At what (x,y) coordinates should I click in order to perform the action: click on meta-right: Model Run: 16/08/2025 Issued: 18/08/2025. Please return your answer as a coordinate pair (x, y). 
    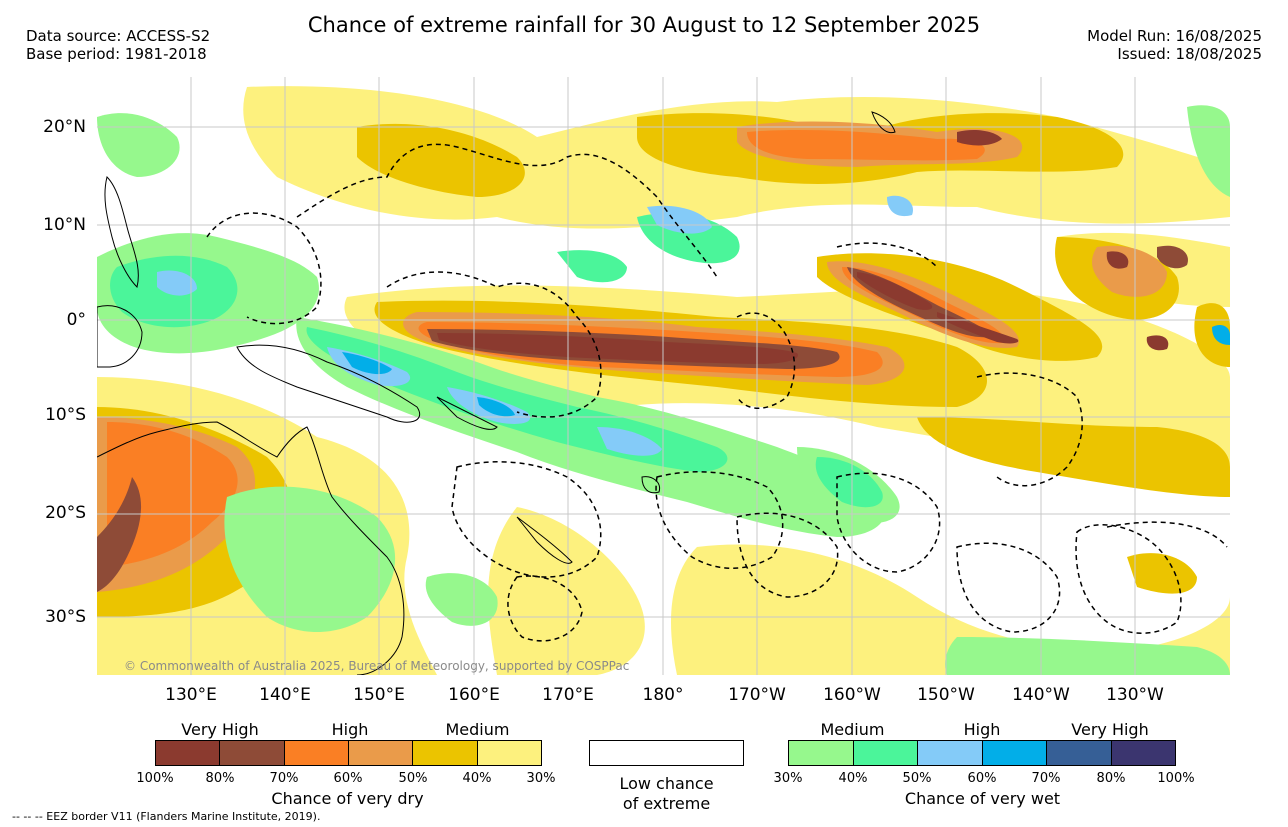
    Looking at the image, I should click on (1174, 45).